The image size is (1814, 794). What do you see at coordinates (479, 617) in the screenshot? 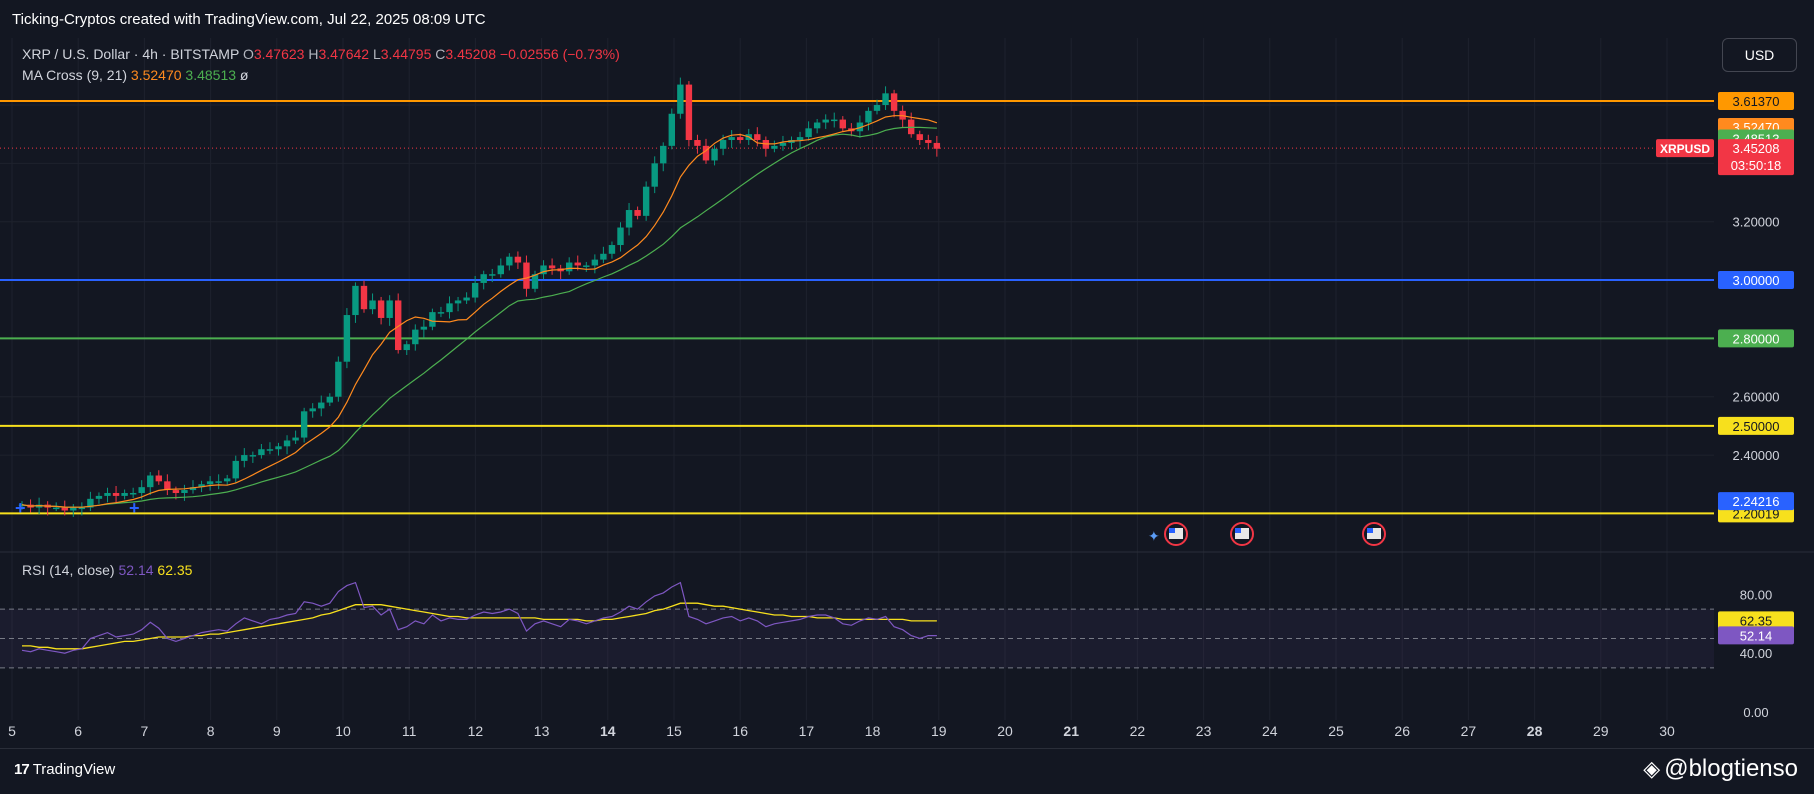
I see `rsi-line` at bounding box center [479, 617].